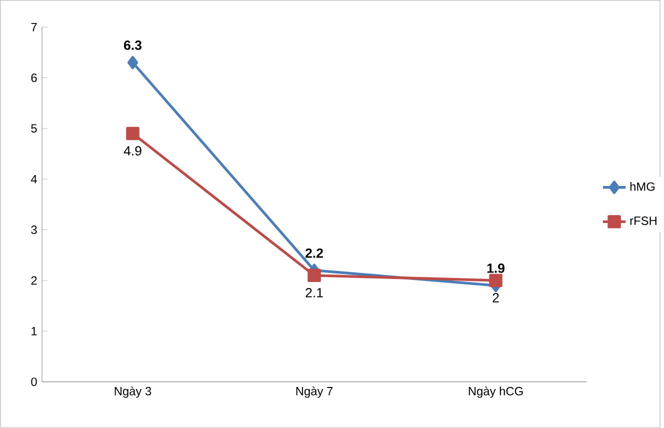  What do you see at coordinates (34, 128) in the screenshot?
I see `y-tick-label: 5` at bounding box center [34, 128].